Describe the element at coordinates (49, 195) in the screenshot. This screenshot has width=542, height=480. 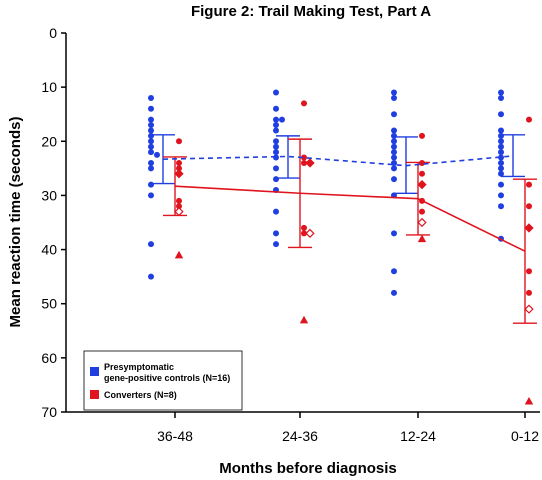
I see `y-tick-label: 30` at that location.